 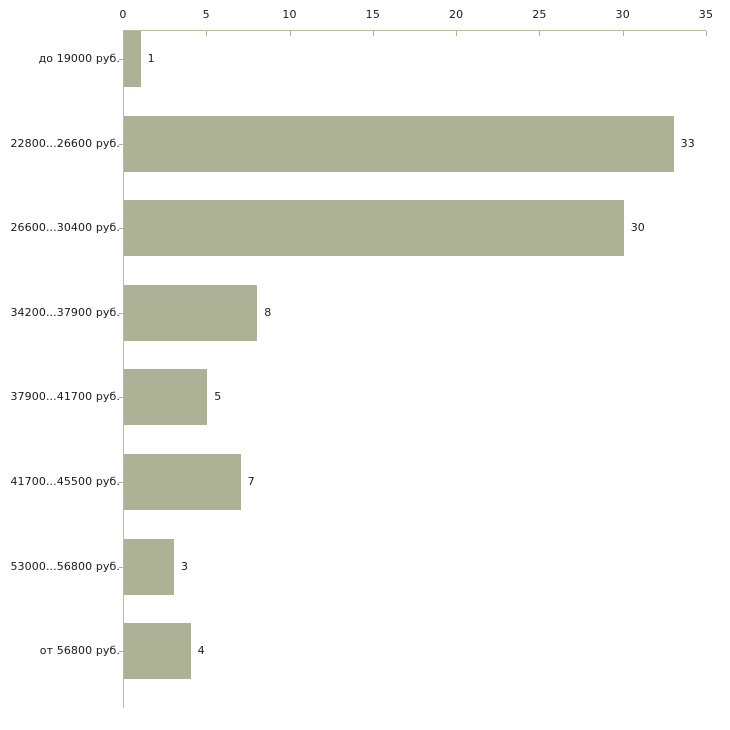 I want to click on bar-value-label: 33, so click(x=687, y=143).